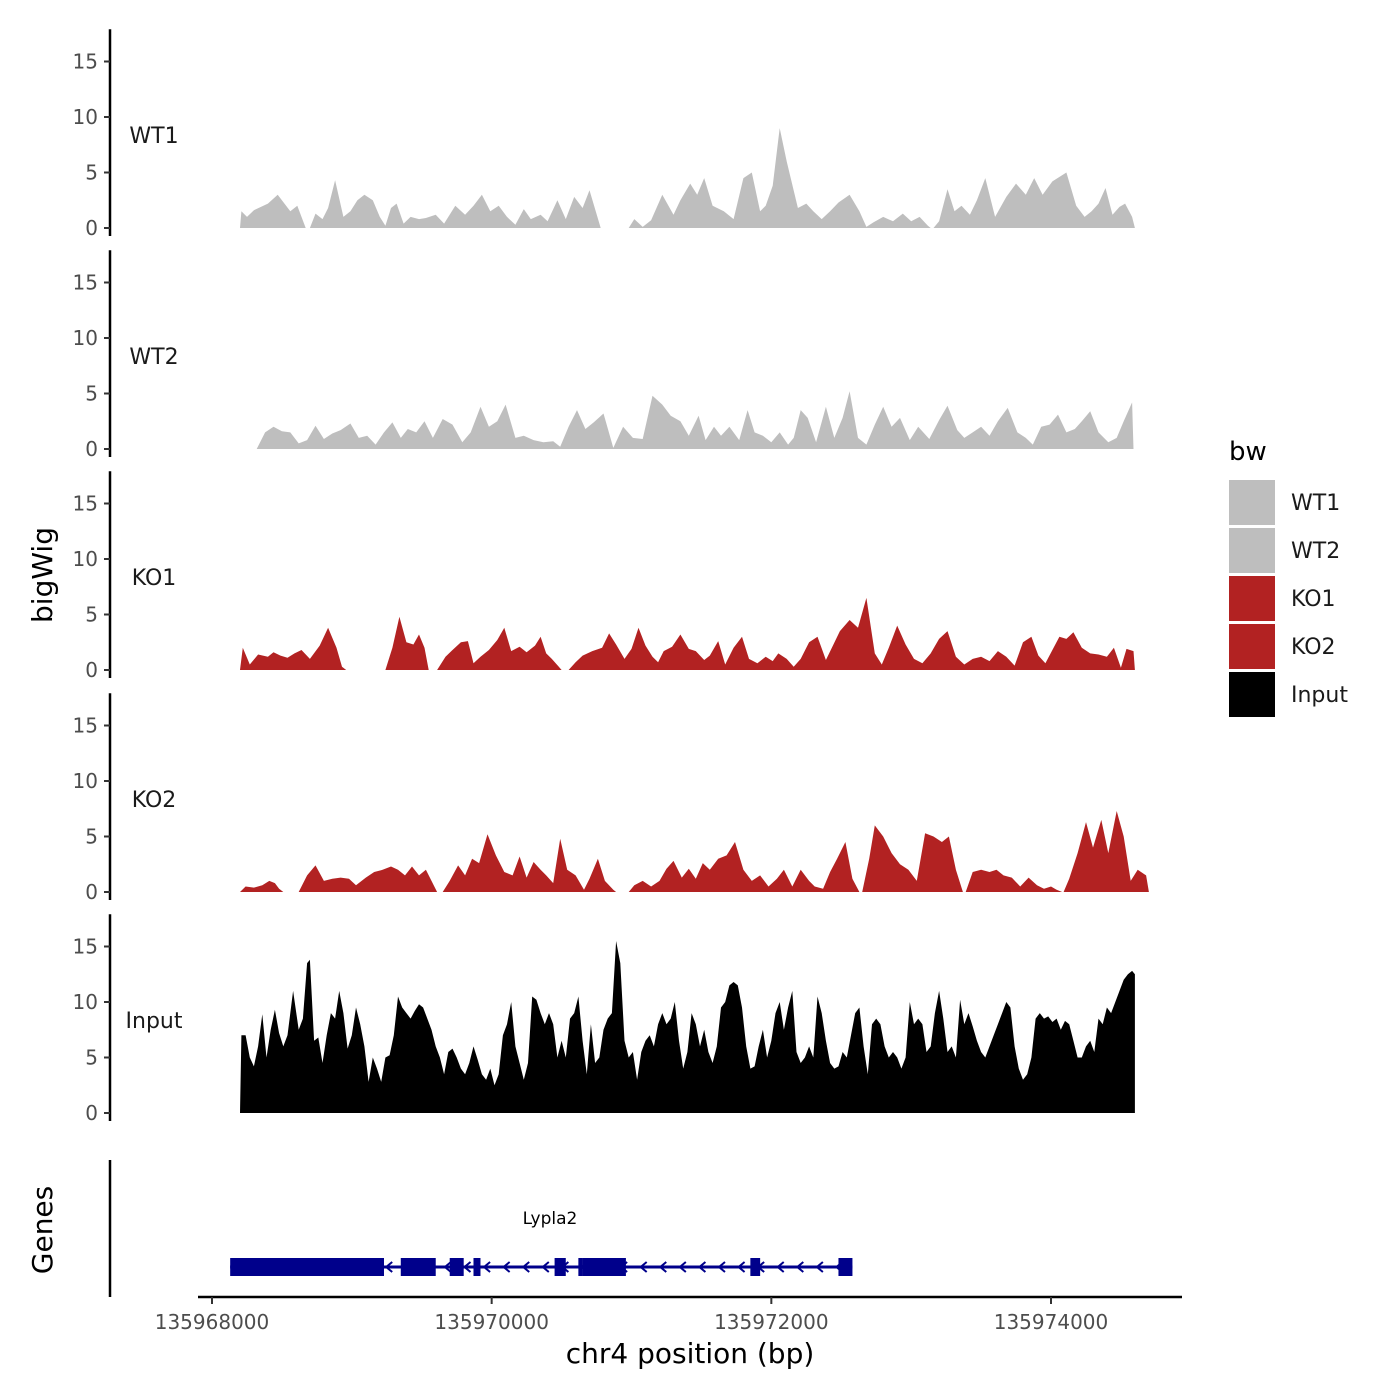  I want to click on legend-label: Input, so click(1319, 695).